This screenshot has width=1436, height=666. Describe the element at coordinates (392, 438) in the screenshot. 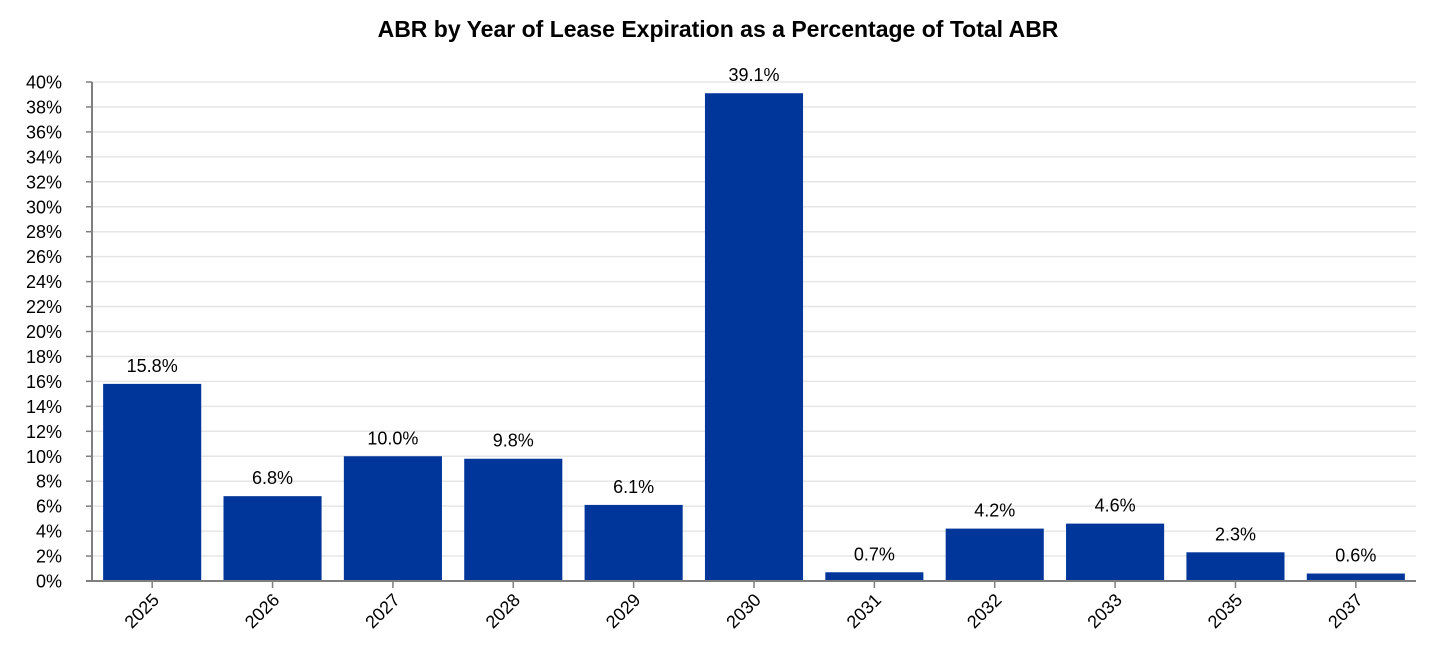

I see `data-label: 10.0%` at that location.